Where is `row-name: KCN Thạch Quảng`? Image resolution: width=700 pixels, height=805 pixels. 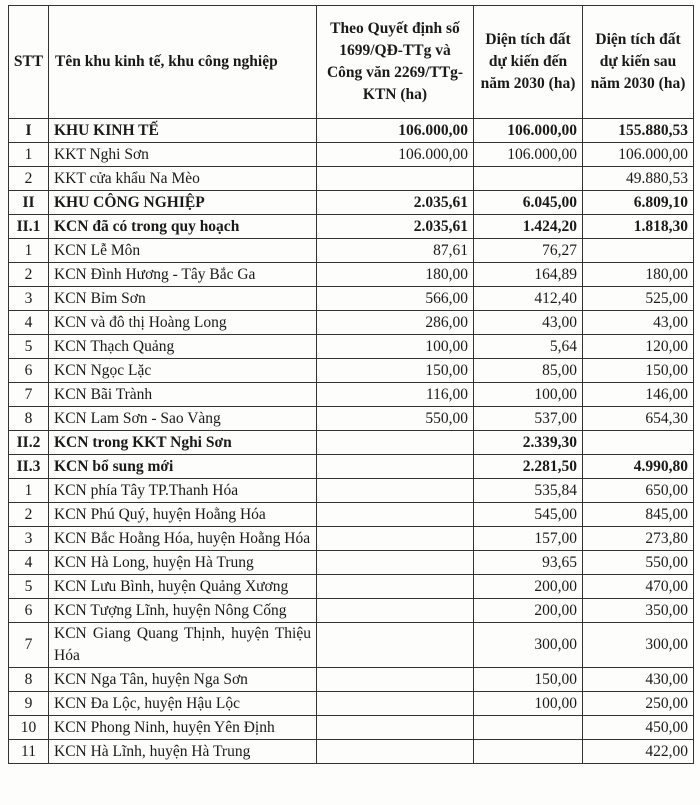 row-name: KCN Thạch Quảng is located at coordinates (182, 346).